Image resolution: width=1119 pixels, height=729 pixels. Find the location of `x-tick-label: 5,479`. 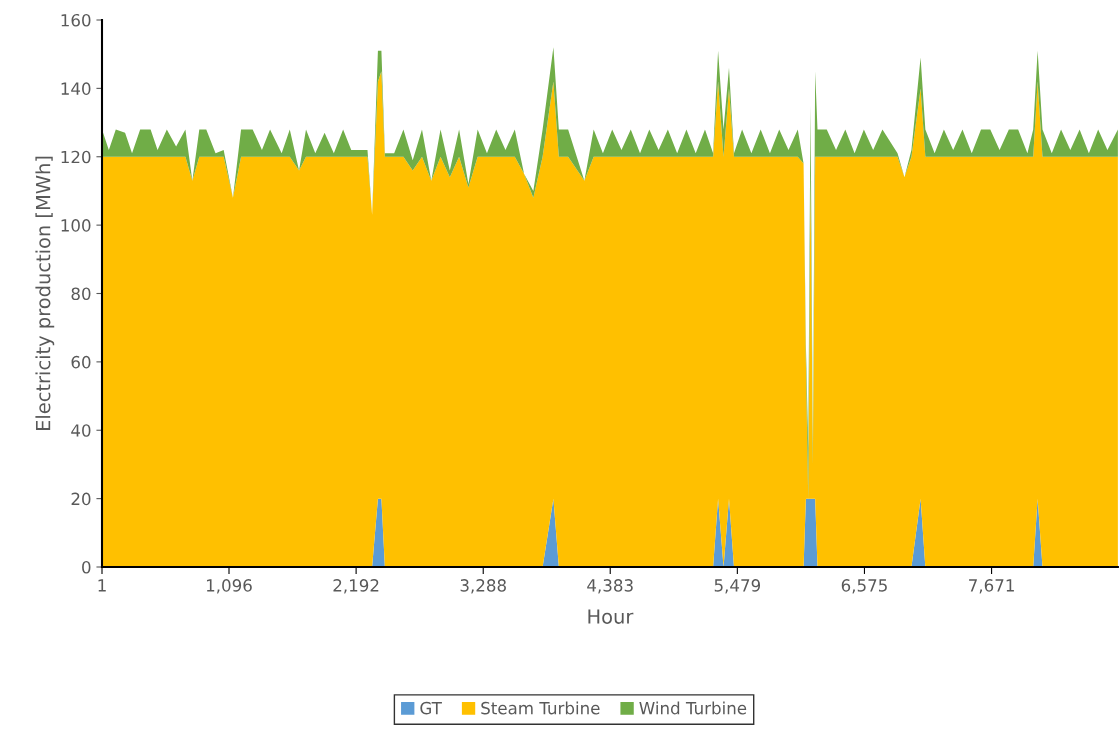

x-tick-label: 5,479 is located at coordinates (737, 586).